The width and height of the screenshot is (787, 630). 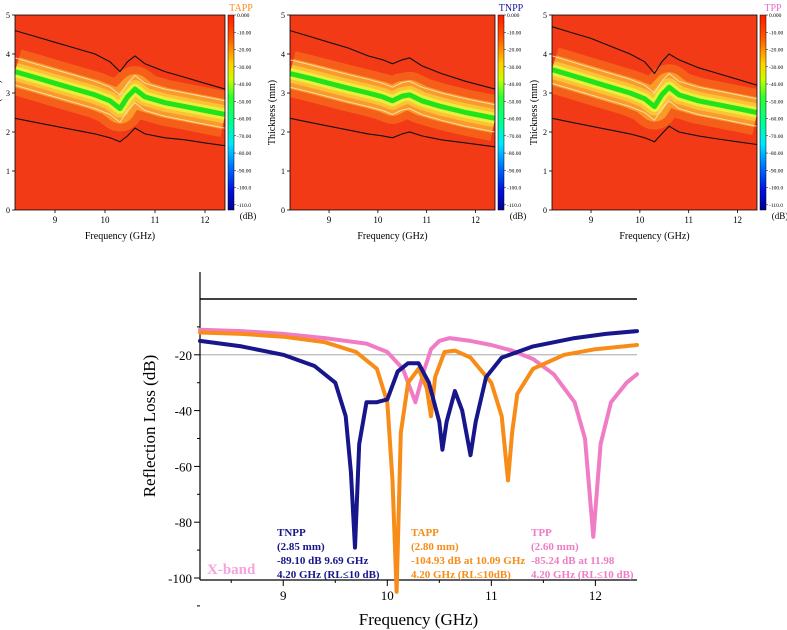 What do you see at coordinates (328, 575) in the screenshot?
I see `annotation-tnpp-line: 4.20 GHz (RL≤10 dB)` at bounding box center [328, 575].